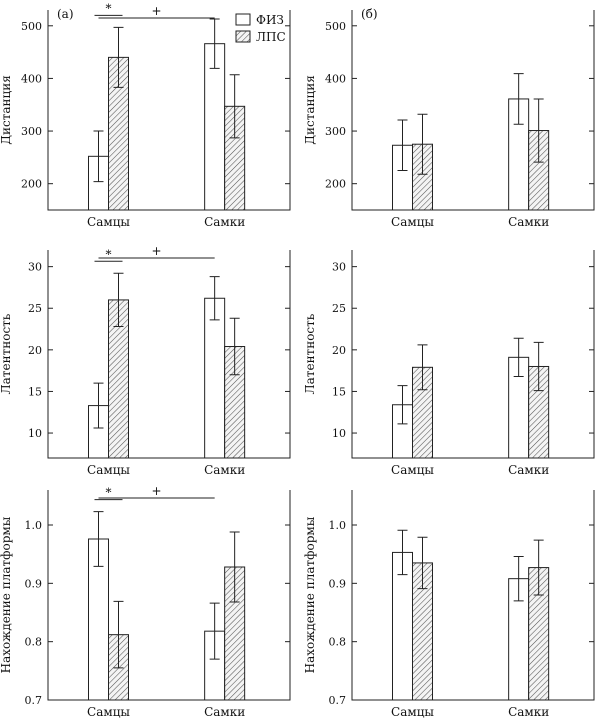 The image size is (605, 722). Describe the element at coordinates (271, 37) in the screenshot. I see `legend-label: ЛПС` at that location.